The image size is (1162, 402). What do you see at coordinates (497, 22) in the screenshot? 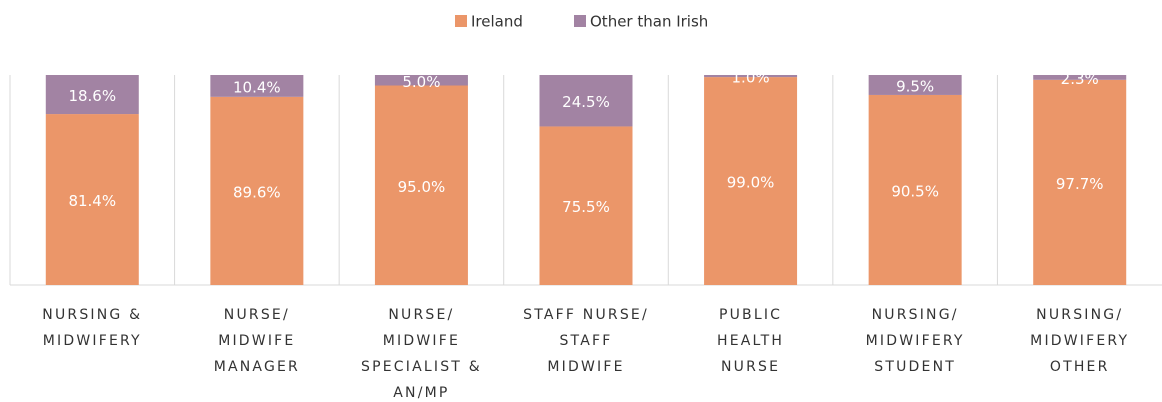
I see `legend-label: Ireland` at bounding box center [497, 22].